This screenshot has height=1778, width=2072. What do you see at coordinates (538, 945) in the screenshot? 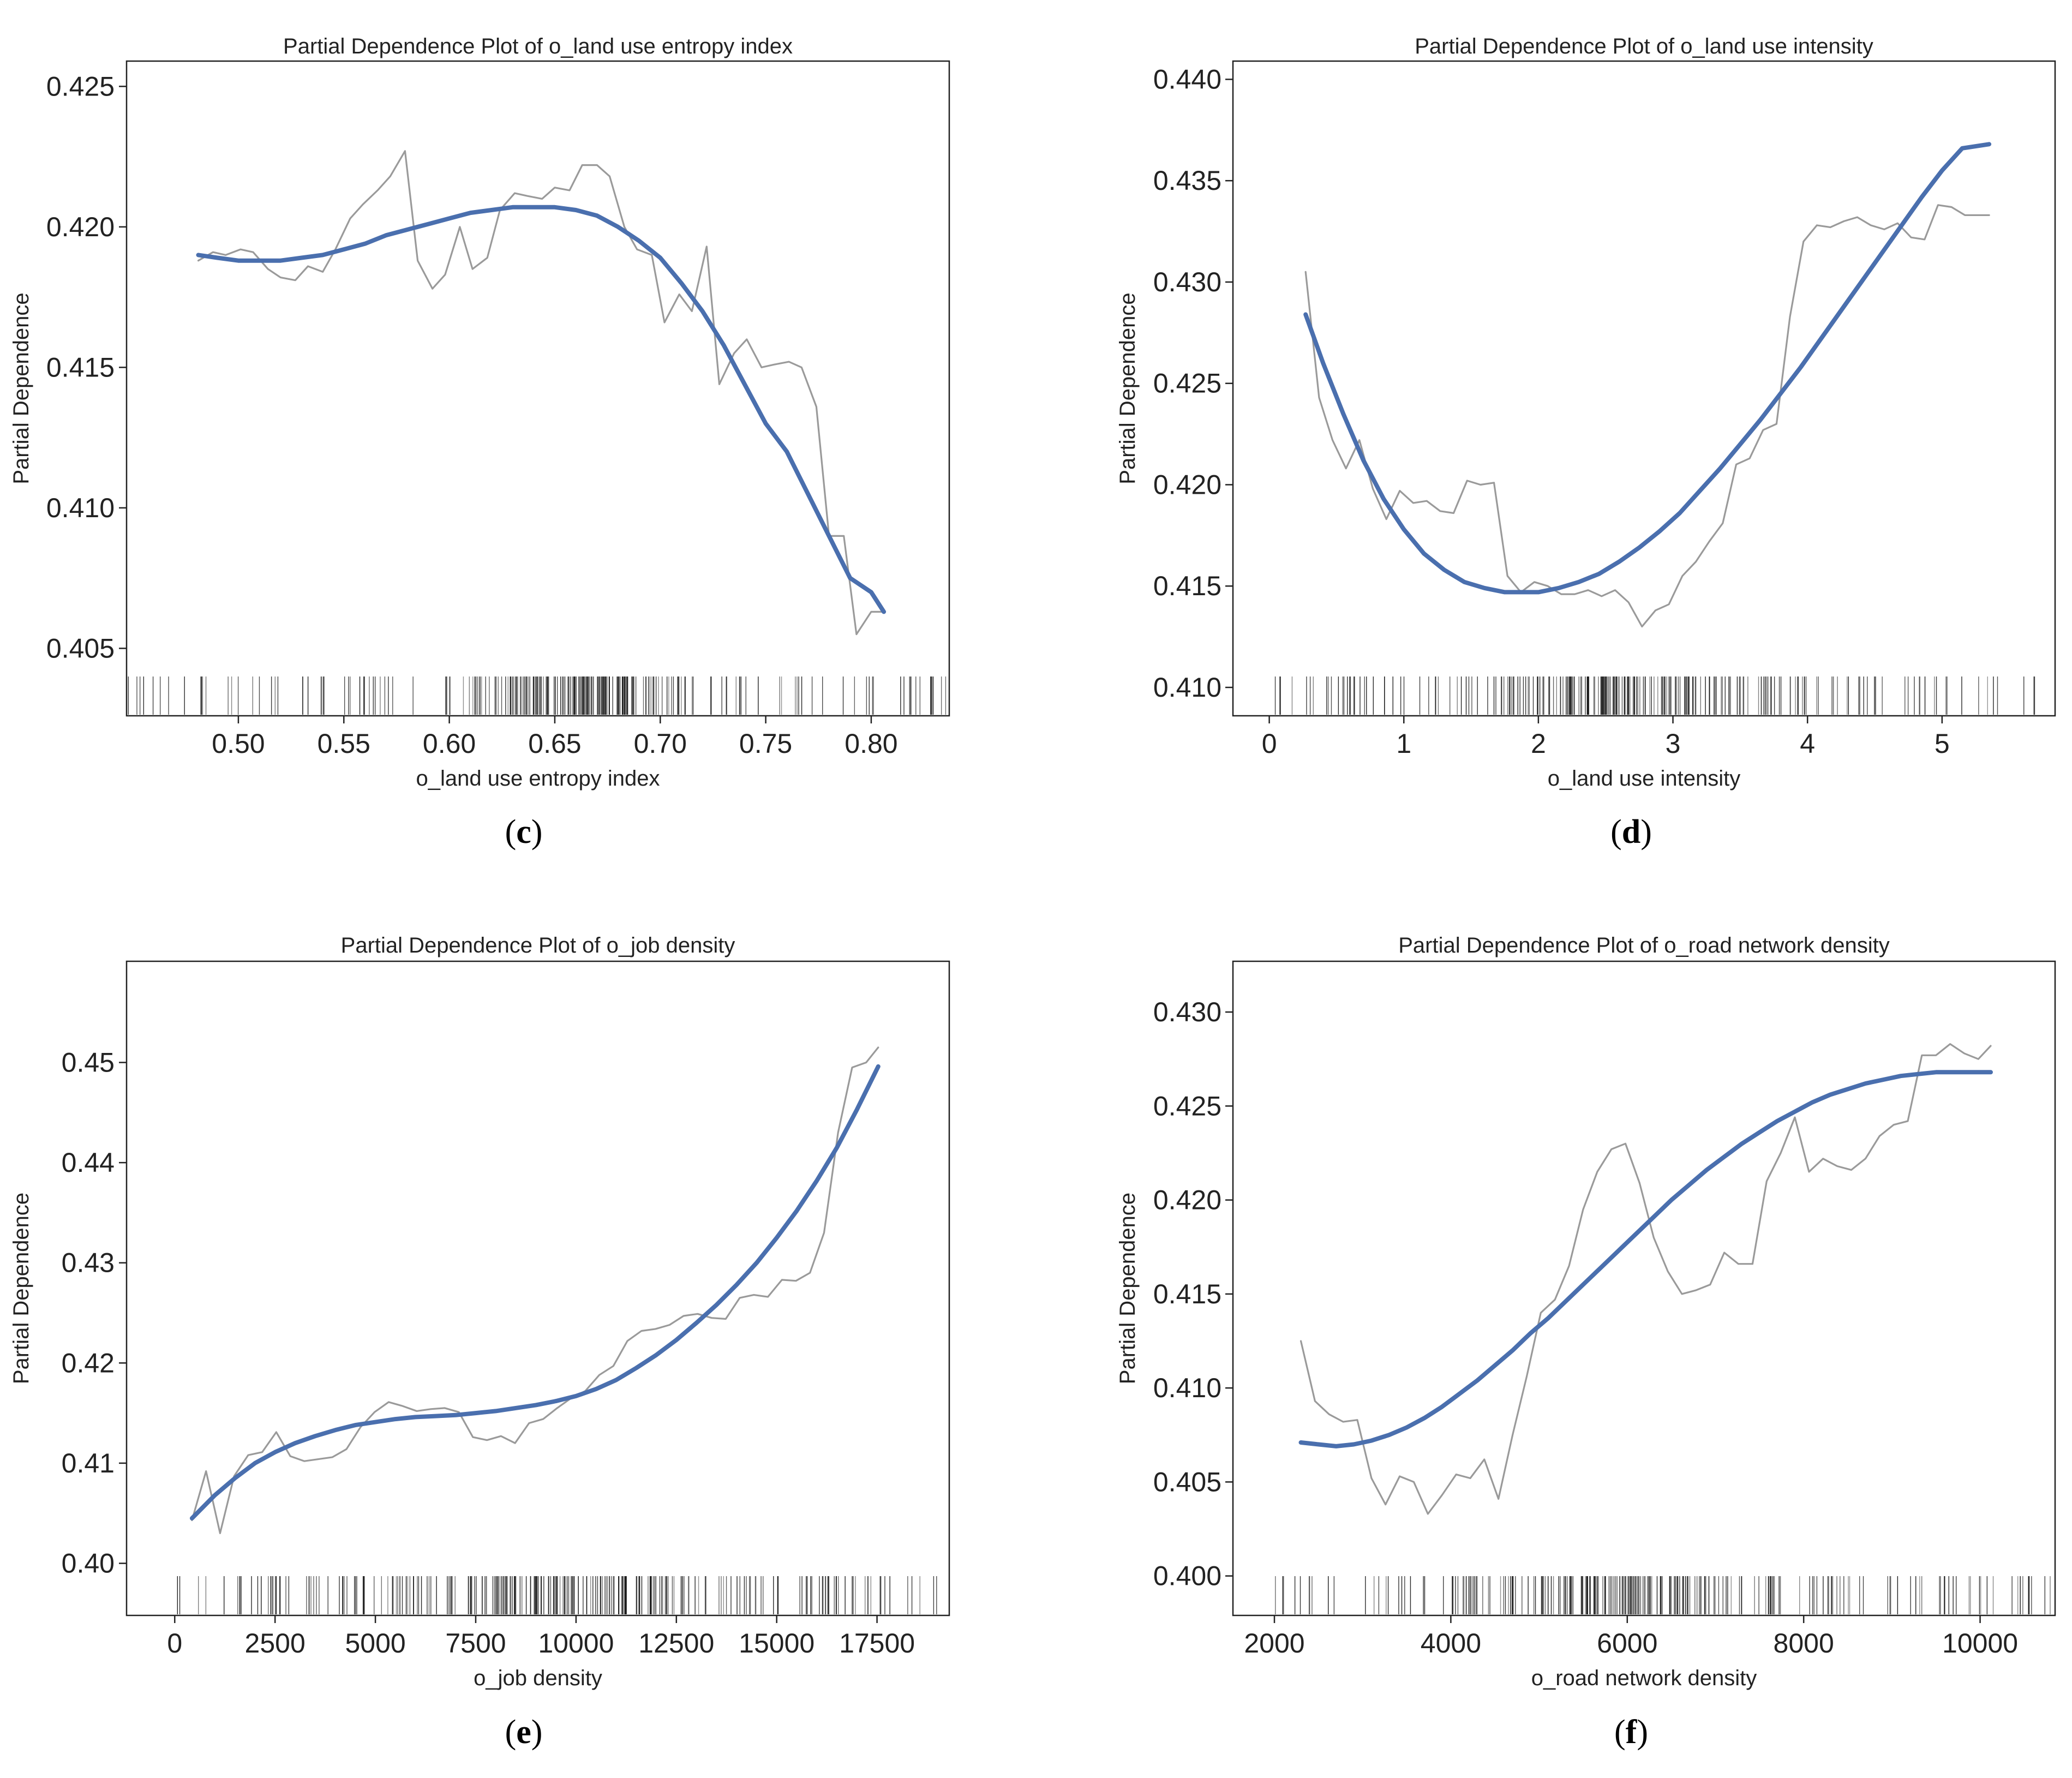
I see `chart-title: Partial Dependence Plot of o_job density` at bounding box center [538, 945].